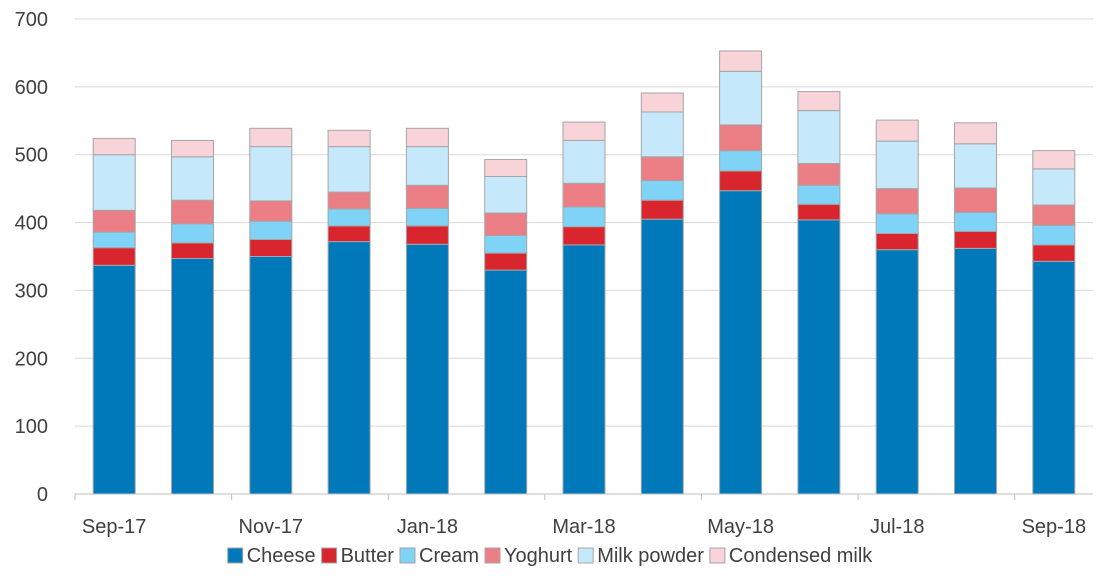  What do you see at coordinates (585, 555) in the screenshot?
I see `legend-swatch-milk-powder` at bounding box center [585, 555].